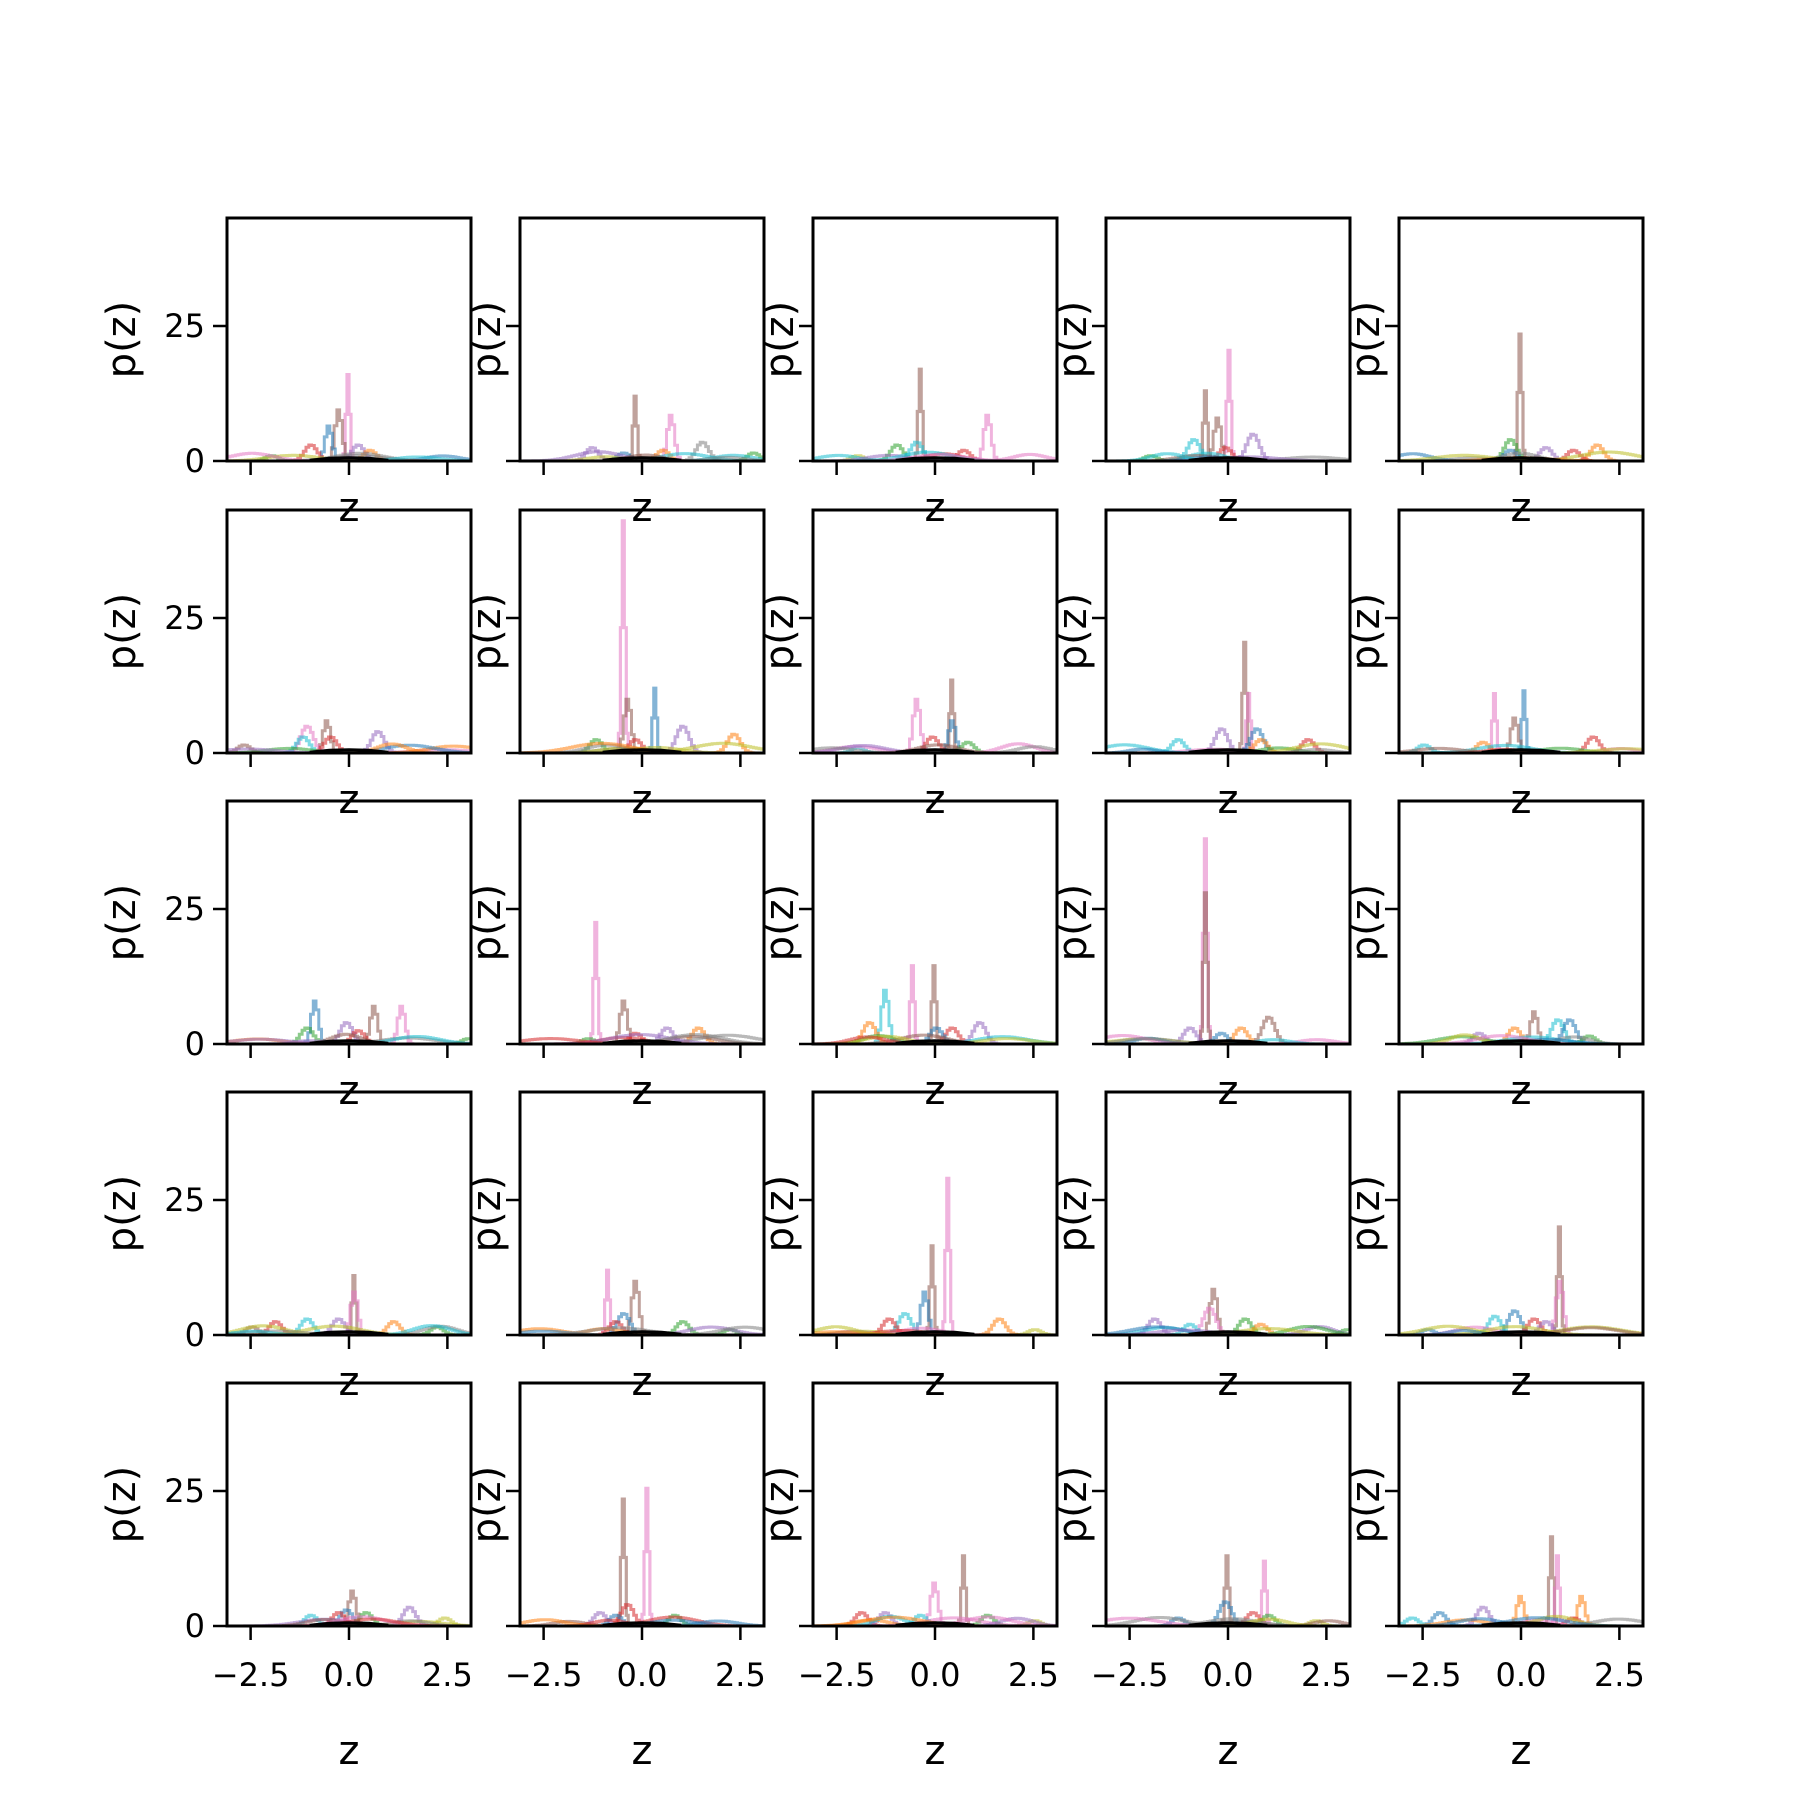 The height and width of the screenshot is (1800, 1800). Describe the element at coordinates (1130, 1675) in the screenshot. I see `xtick-label: −2.5` at that location.